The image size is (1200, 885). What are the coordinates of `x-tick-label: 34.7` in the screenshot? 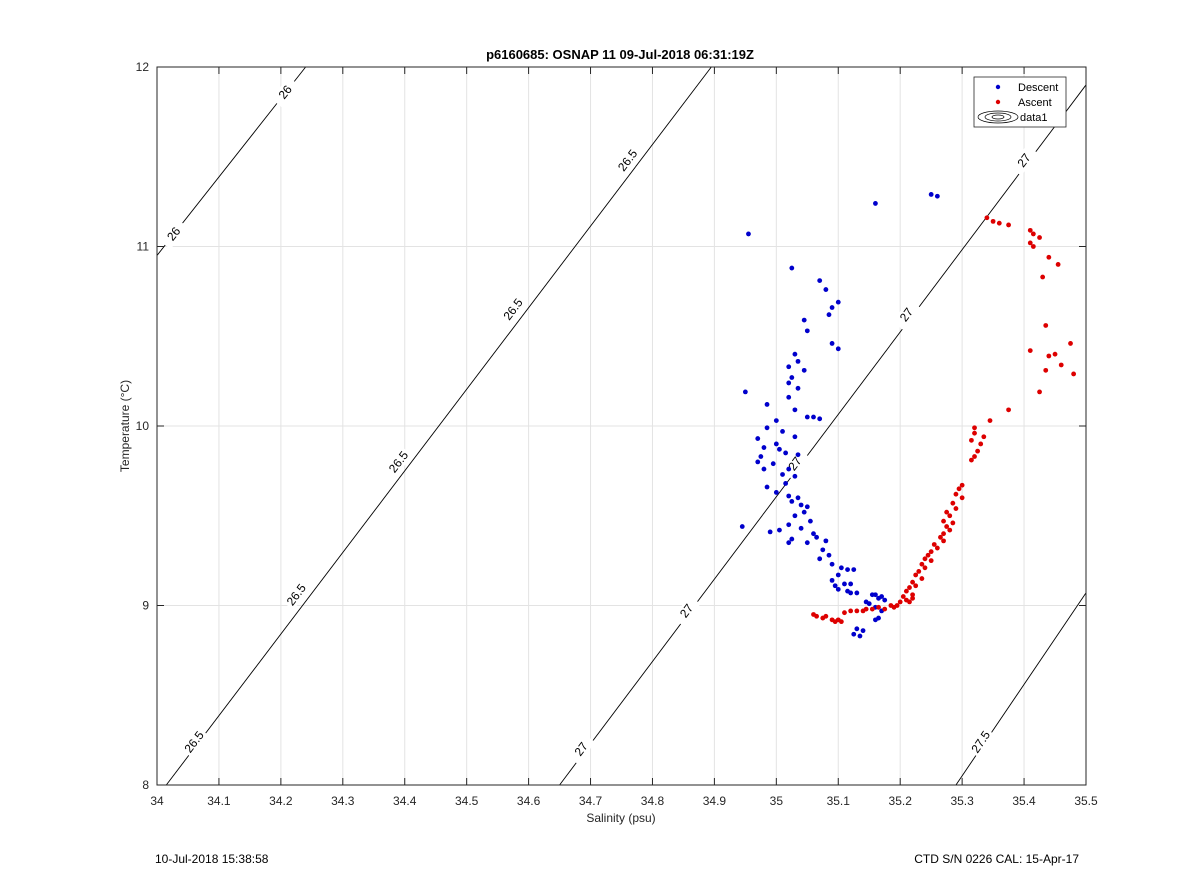 It's located at (591, 801).